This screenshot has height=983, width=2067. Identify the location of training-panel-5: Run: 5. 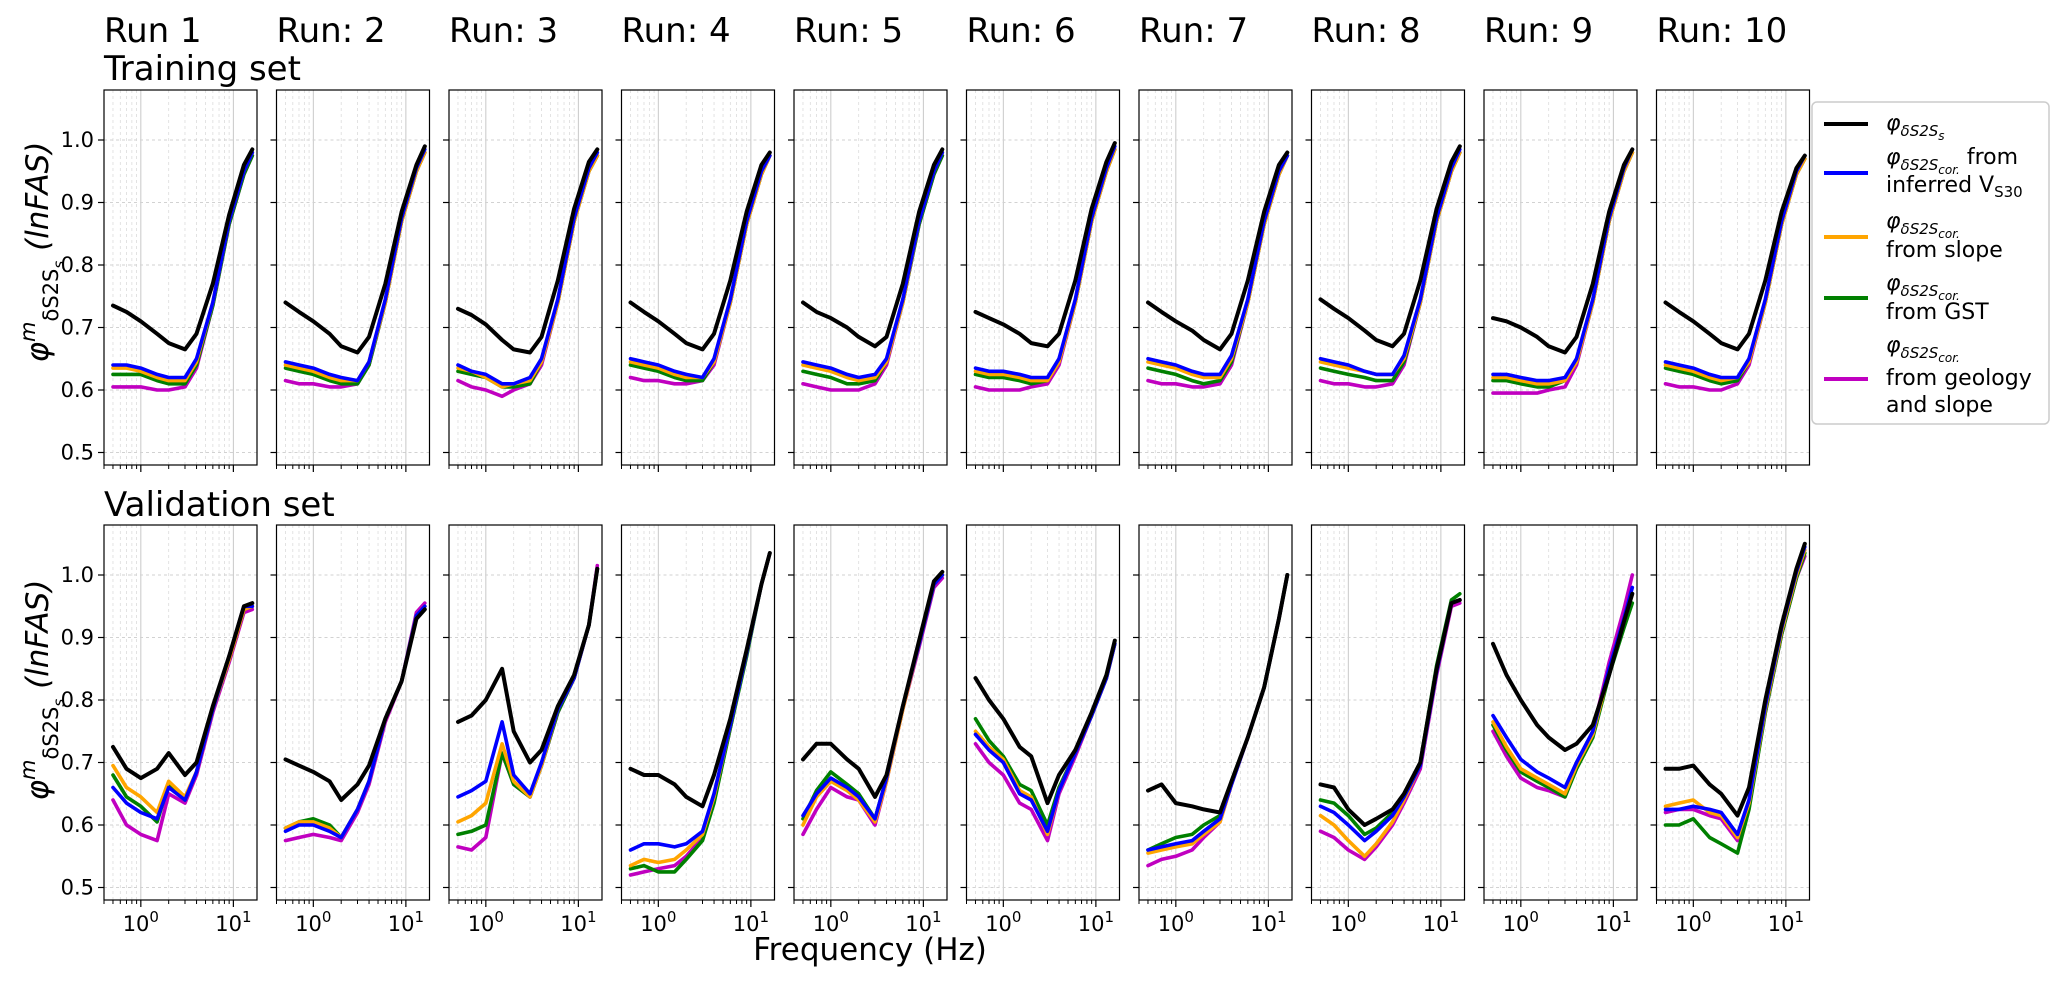
(868, 241).